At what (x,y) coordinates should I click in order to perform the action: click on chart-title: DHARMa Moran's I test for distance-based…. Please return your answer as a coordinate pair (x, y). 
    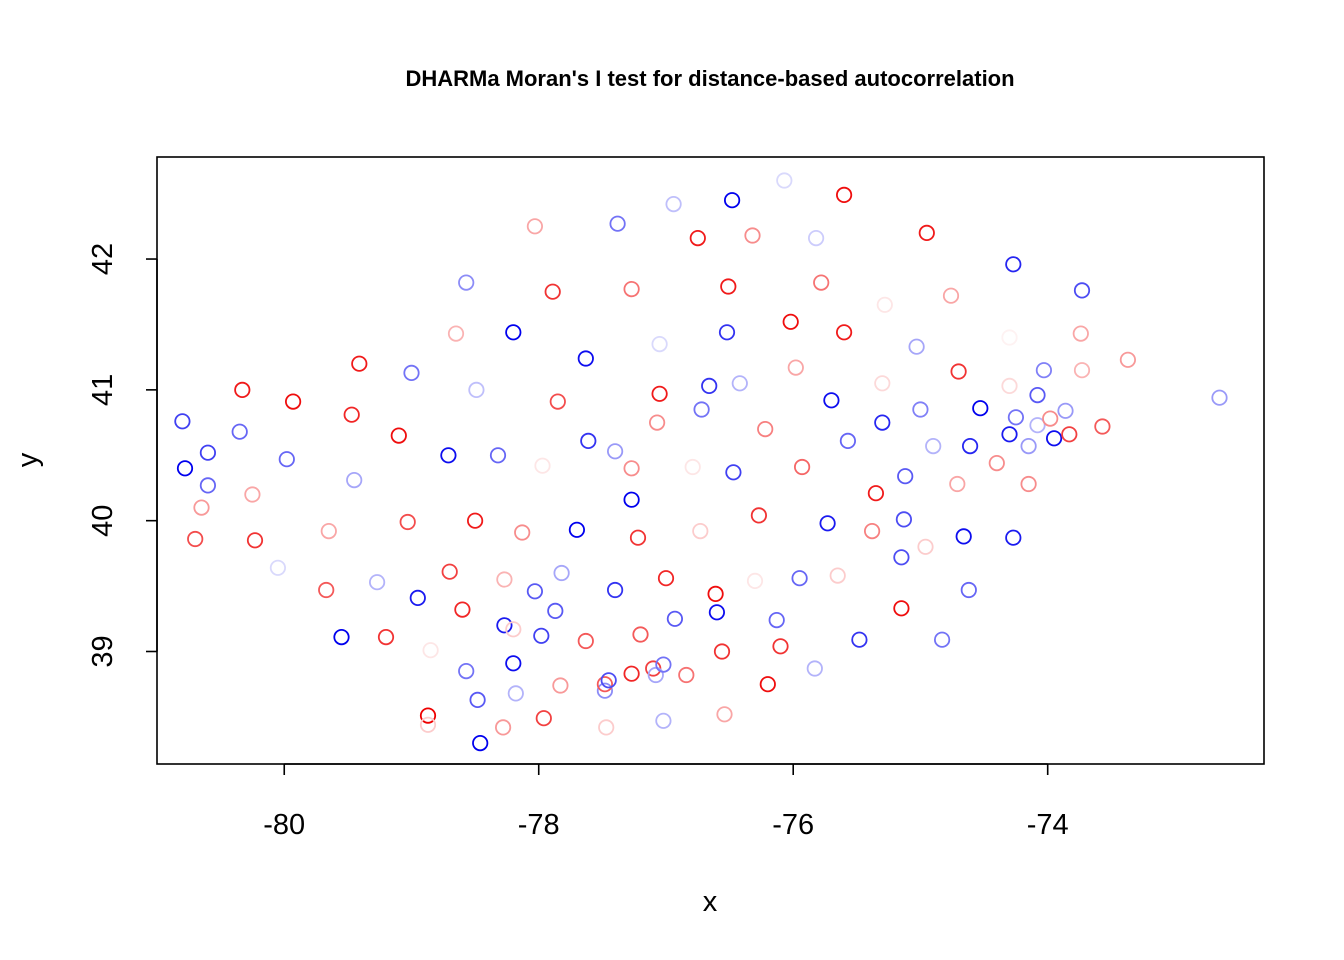
    Looking at the image, I should click on (709, 78).